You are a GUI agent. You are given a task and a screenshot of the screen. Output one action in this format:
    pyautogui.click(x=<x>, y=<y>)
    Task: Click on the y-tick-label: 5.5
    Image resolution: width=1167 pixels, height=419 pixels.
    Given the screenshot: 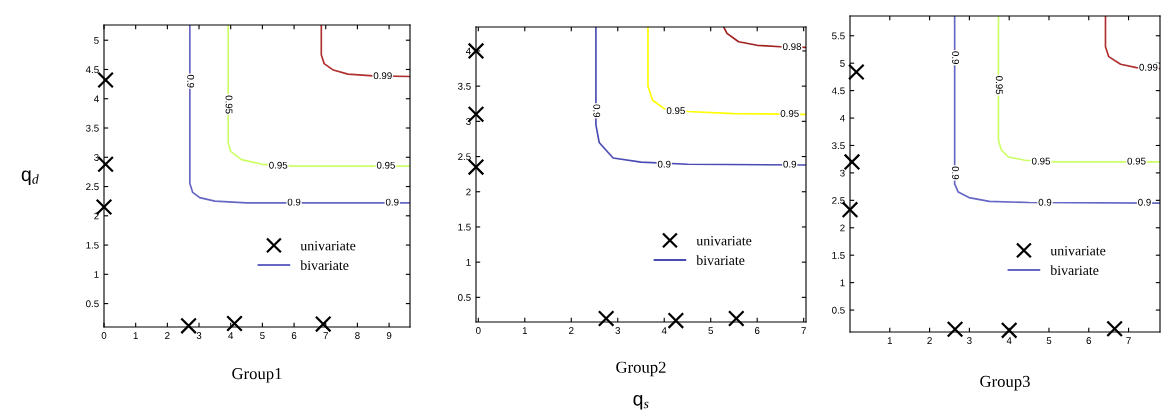 What is the action you would take?
    pyautogui.click(x=838, y=36)
    